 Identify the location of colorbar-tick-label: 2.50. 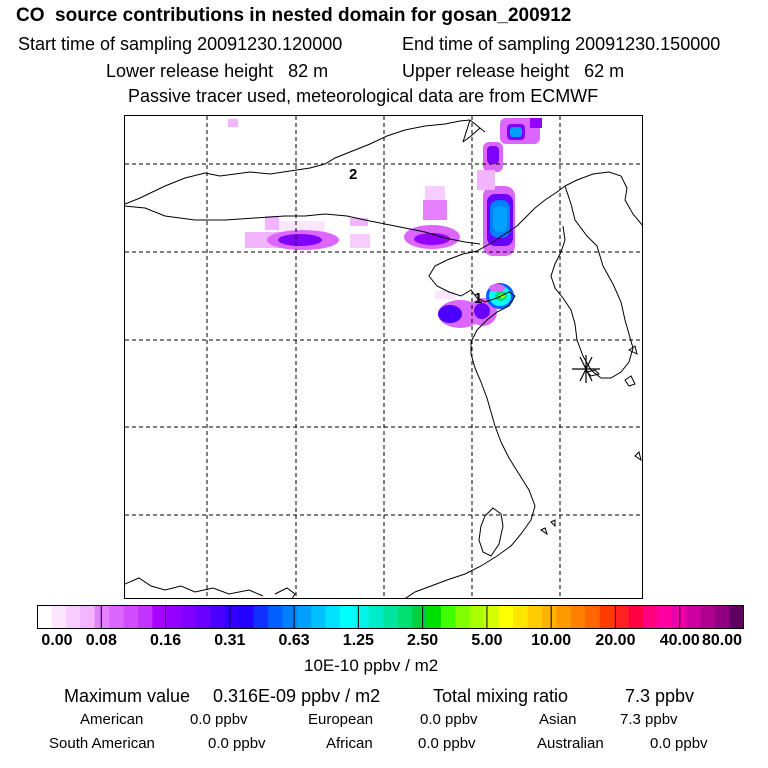
(423, 640).